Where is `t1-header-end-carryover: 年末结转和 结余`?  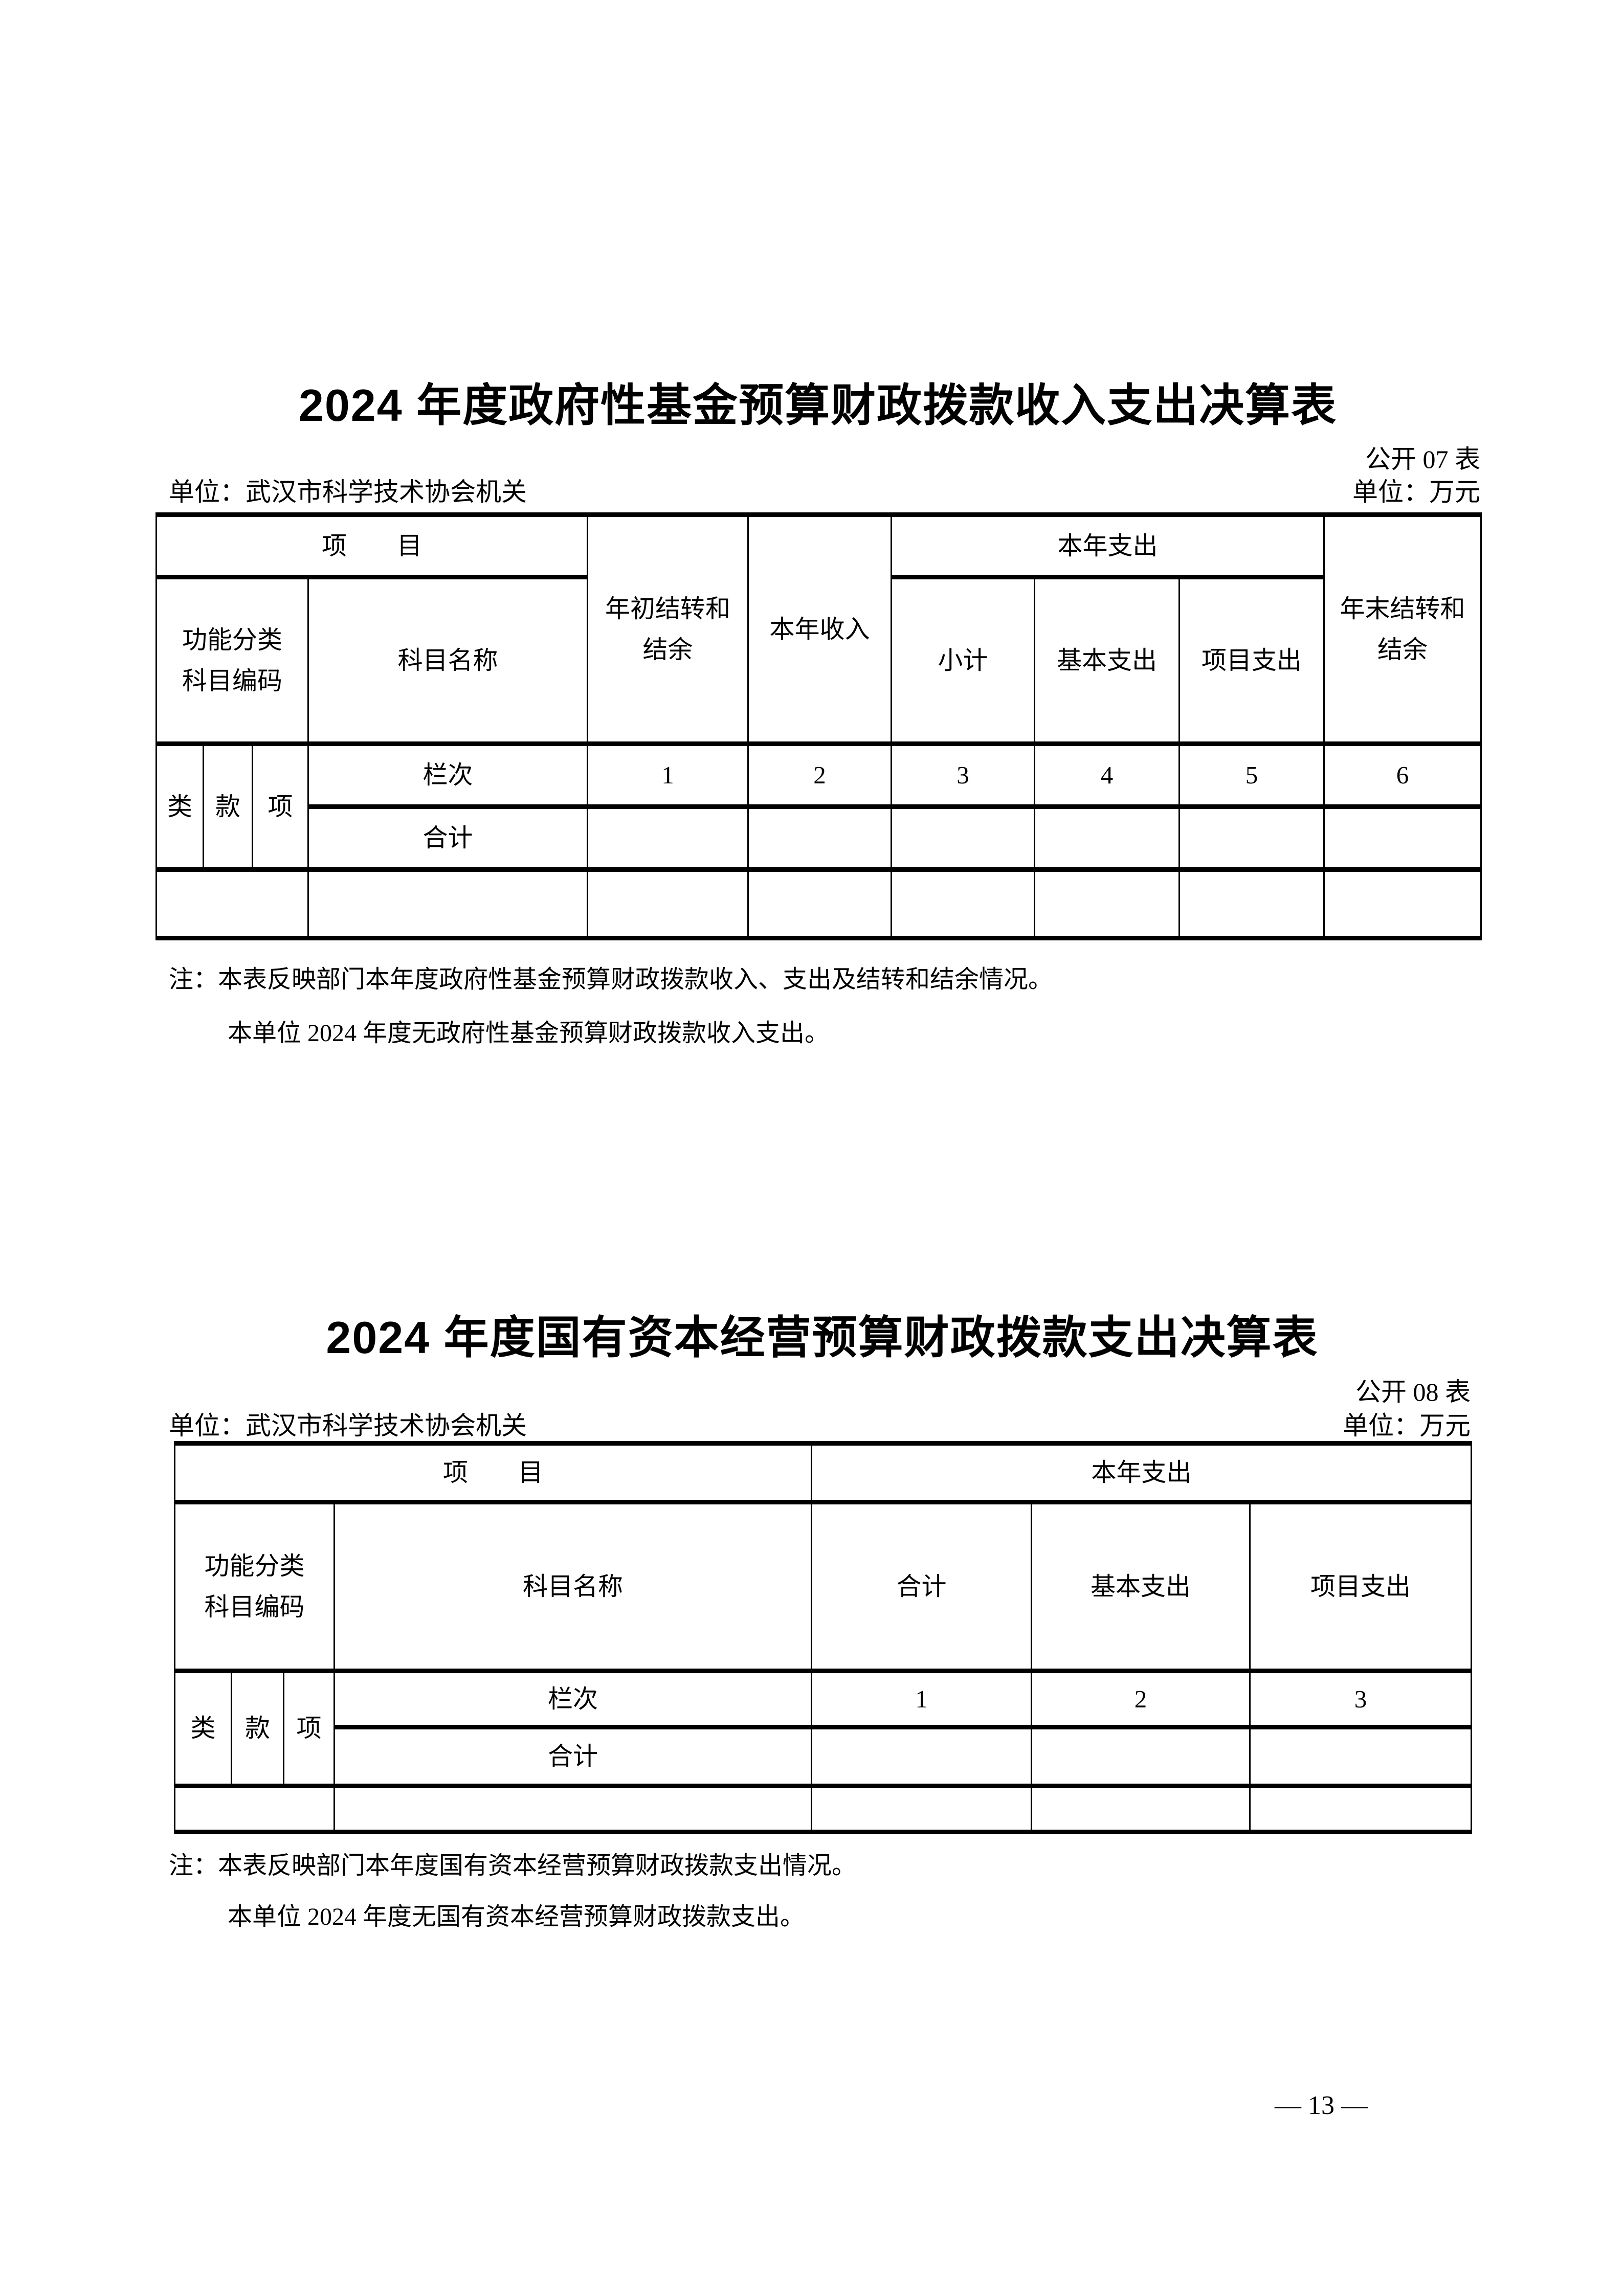
t1-header-end-carryover: 年末结转和 结余 is located at coordinates (1402, 629).